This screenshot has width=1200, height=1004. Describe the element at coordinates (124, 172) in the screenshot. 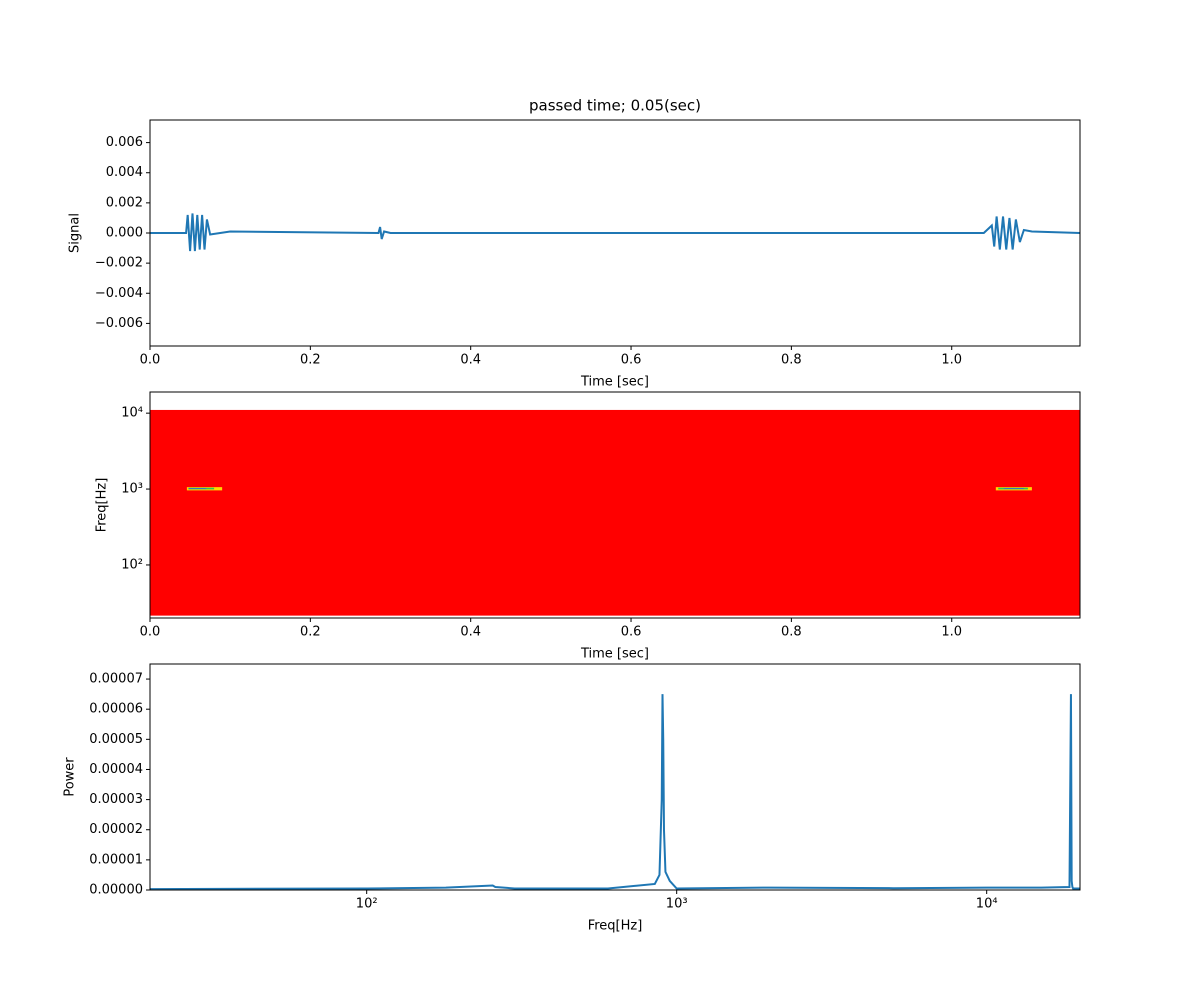

I see `y-tick-label: 0.004` at that location.